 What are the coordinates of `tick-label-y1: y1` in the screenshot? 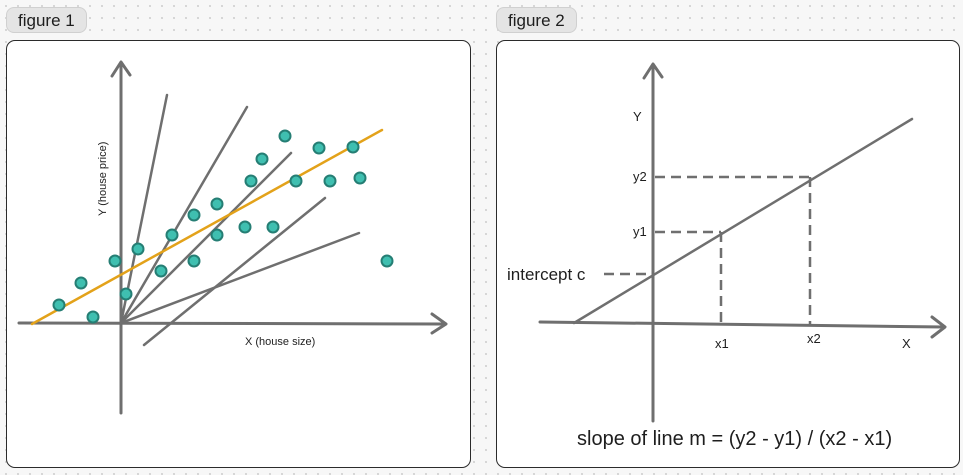 It's located at (640, 231).